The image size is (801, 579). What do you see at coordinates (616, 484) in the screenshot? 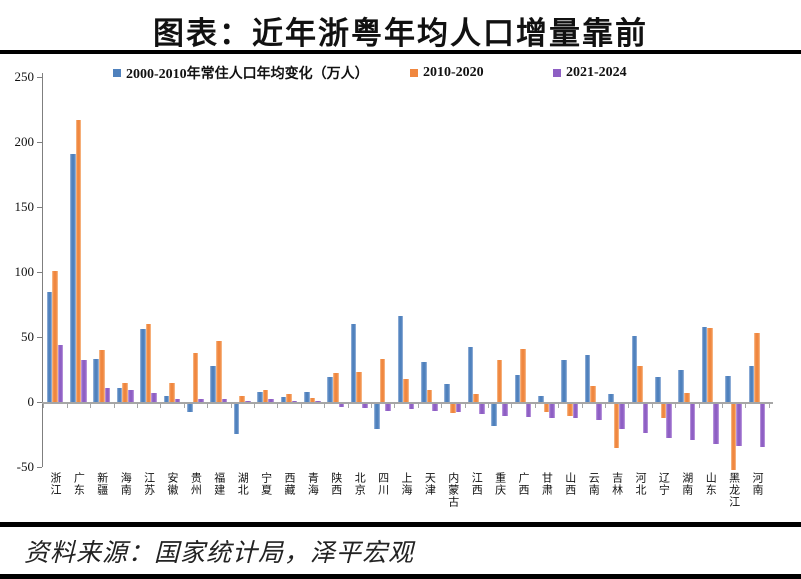
I see `x-category-label: 吉林` at bounding box center [616, 484].